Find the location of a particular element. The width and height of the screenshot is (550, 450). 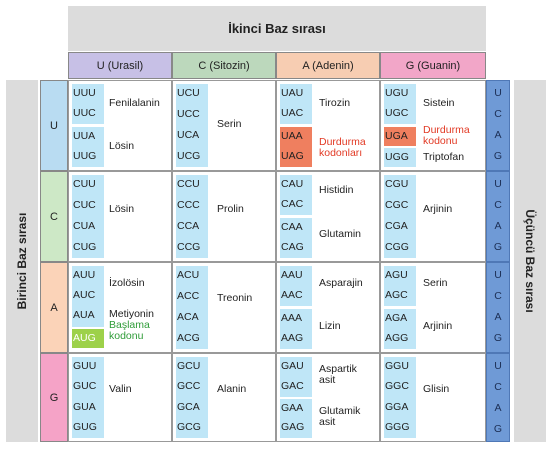

third-base-title-text: Üçüncü Baz sırası is located at coordinates (530, 261).